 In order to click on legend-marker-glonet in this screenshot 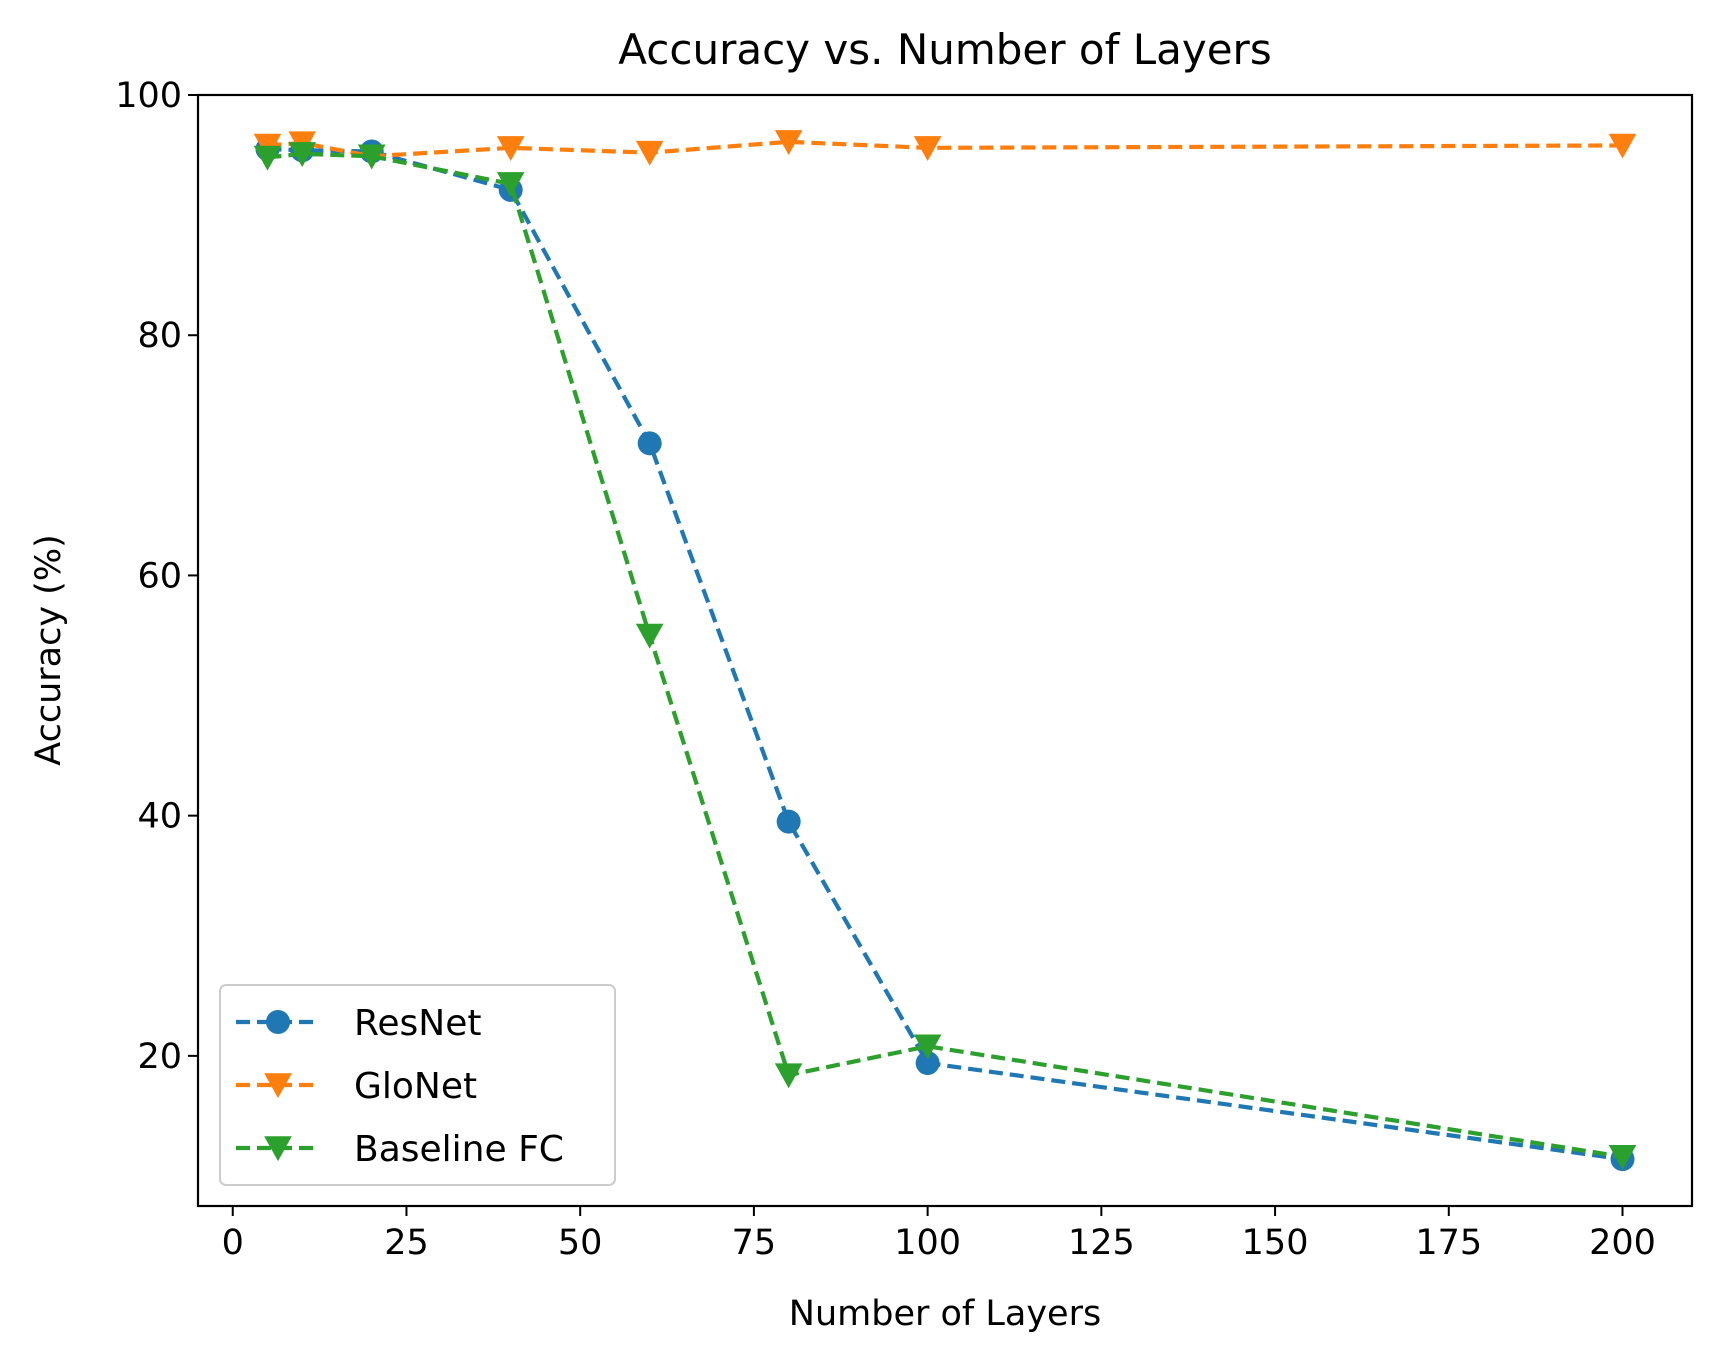, I will do `click(278, 1086)`.